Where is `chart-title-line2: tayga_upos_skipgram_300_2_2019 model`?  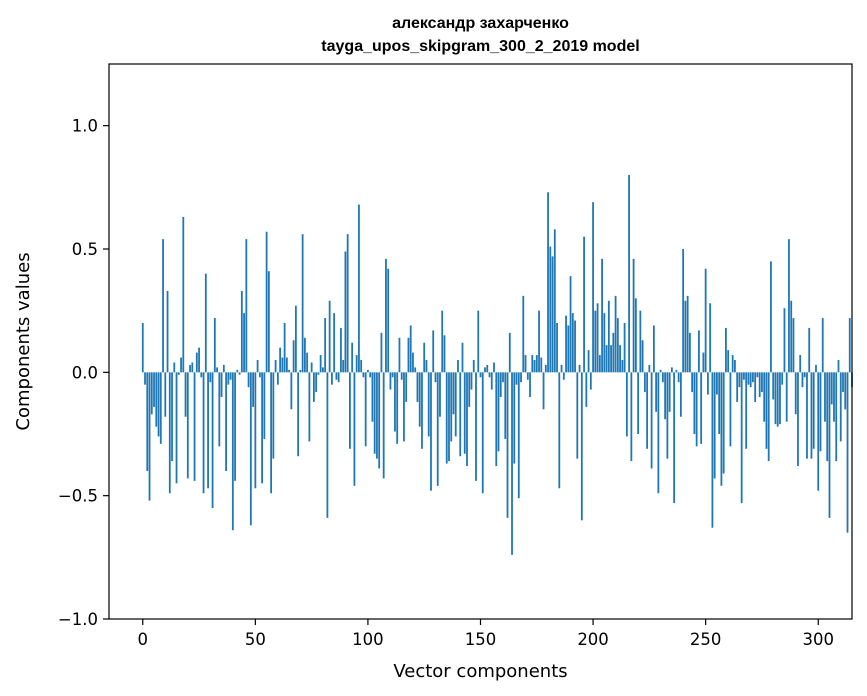
chart-title-line2: tayga_upos_skipgram_300_2_2019 model is located at coordinates (480, 46).